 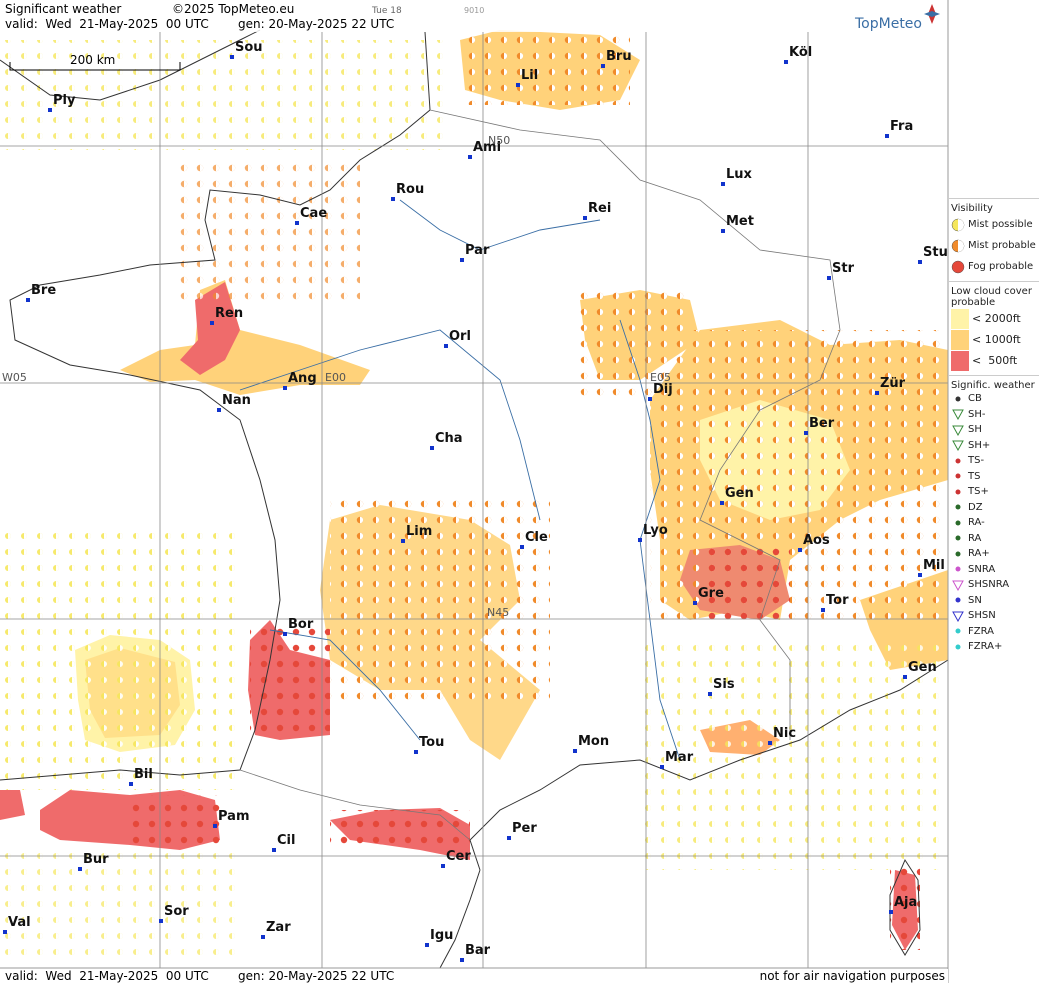 I want to click on city-label: Lux, so click(x=739, y=174).